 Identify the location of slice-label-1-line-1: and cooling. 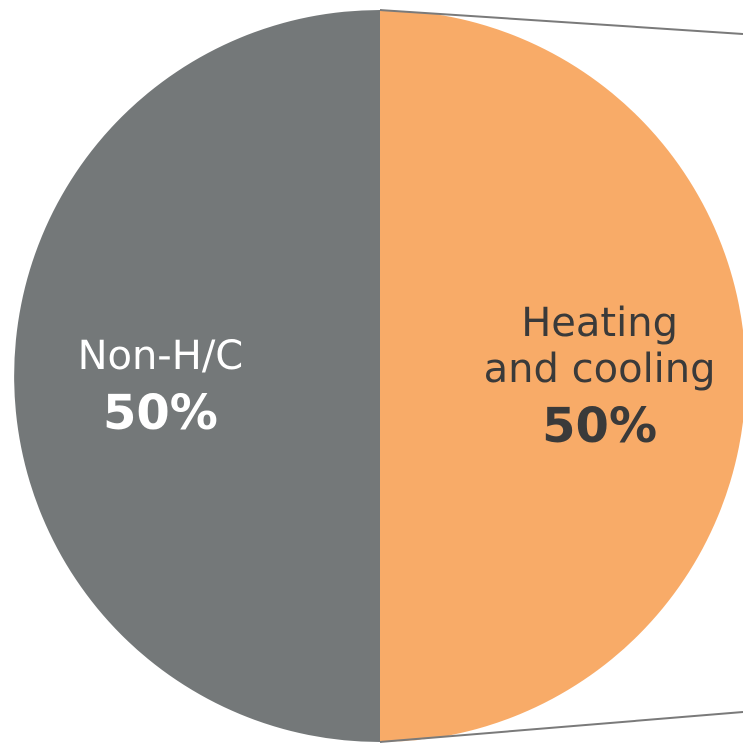
(600, 369).